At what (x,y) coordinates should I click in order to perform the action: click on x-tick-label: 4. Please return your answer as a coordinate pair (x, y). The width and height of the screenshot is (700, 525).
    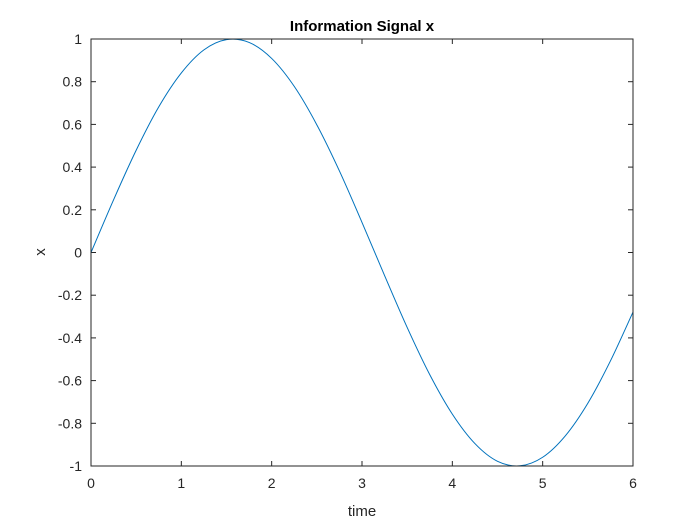
    Looking at the image, I should click on (452, 483).